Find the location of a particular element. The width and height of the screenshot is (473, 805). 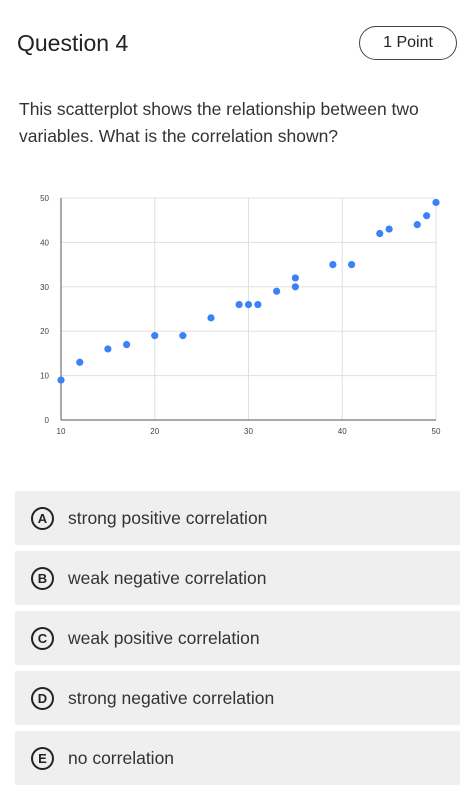

choice-a: A strong positive correlation is located at coordinates (237, 518).